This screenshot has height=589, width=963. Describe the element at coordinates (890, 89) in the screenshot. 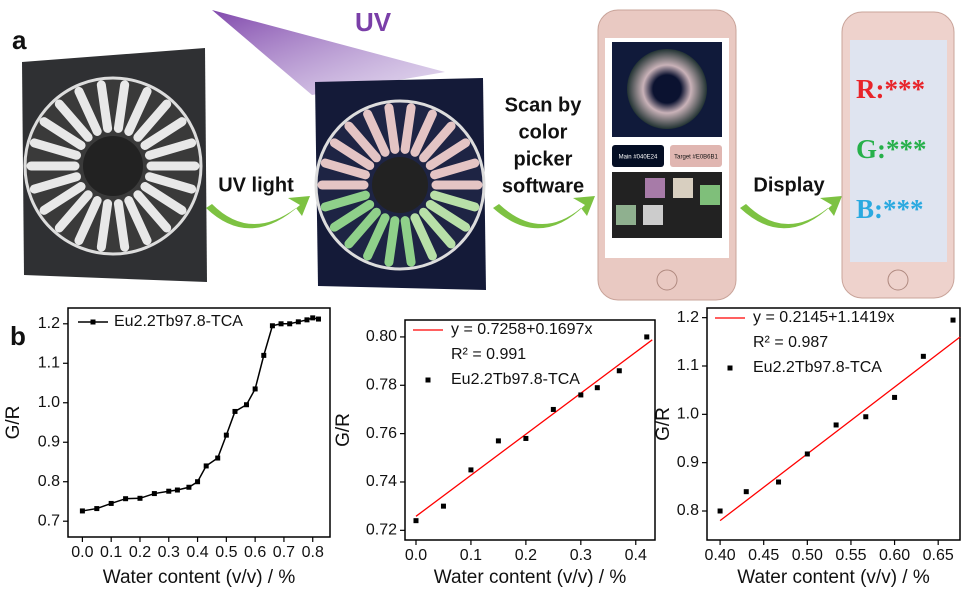

I see `display-line: R:***` at that location.